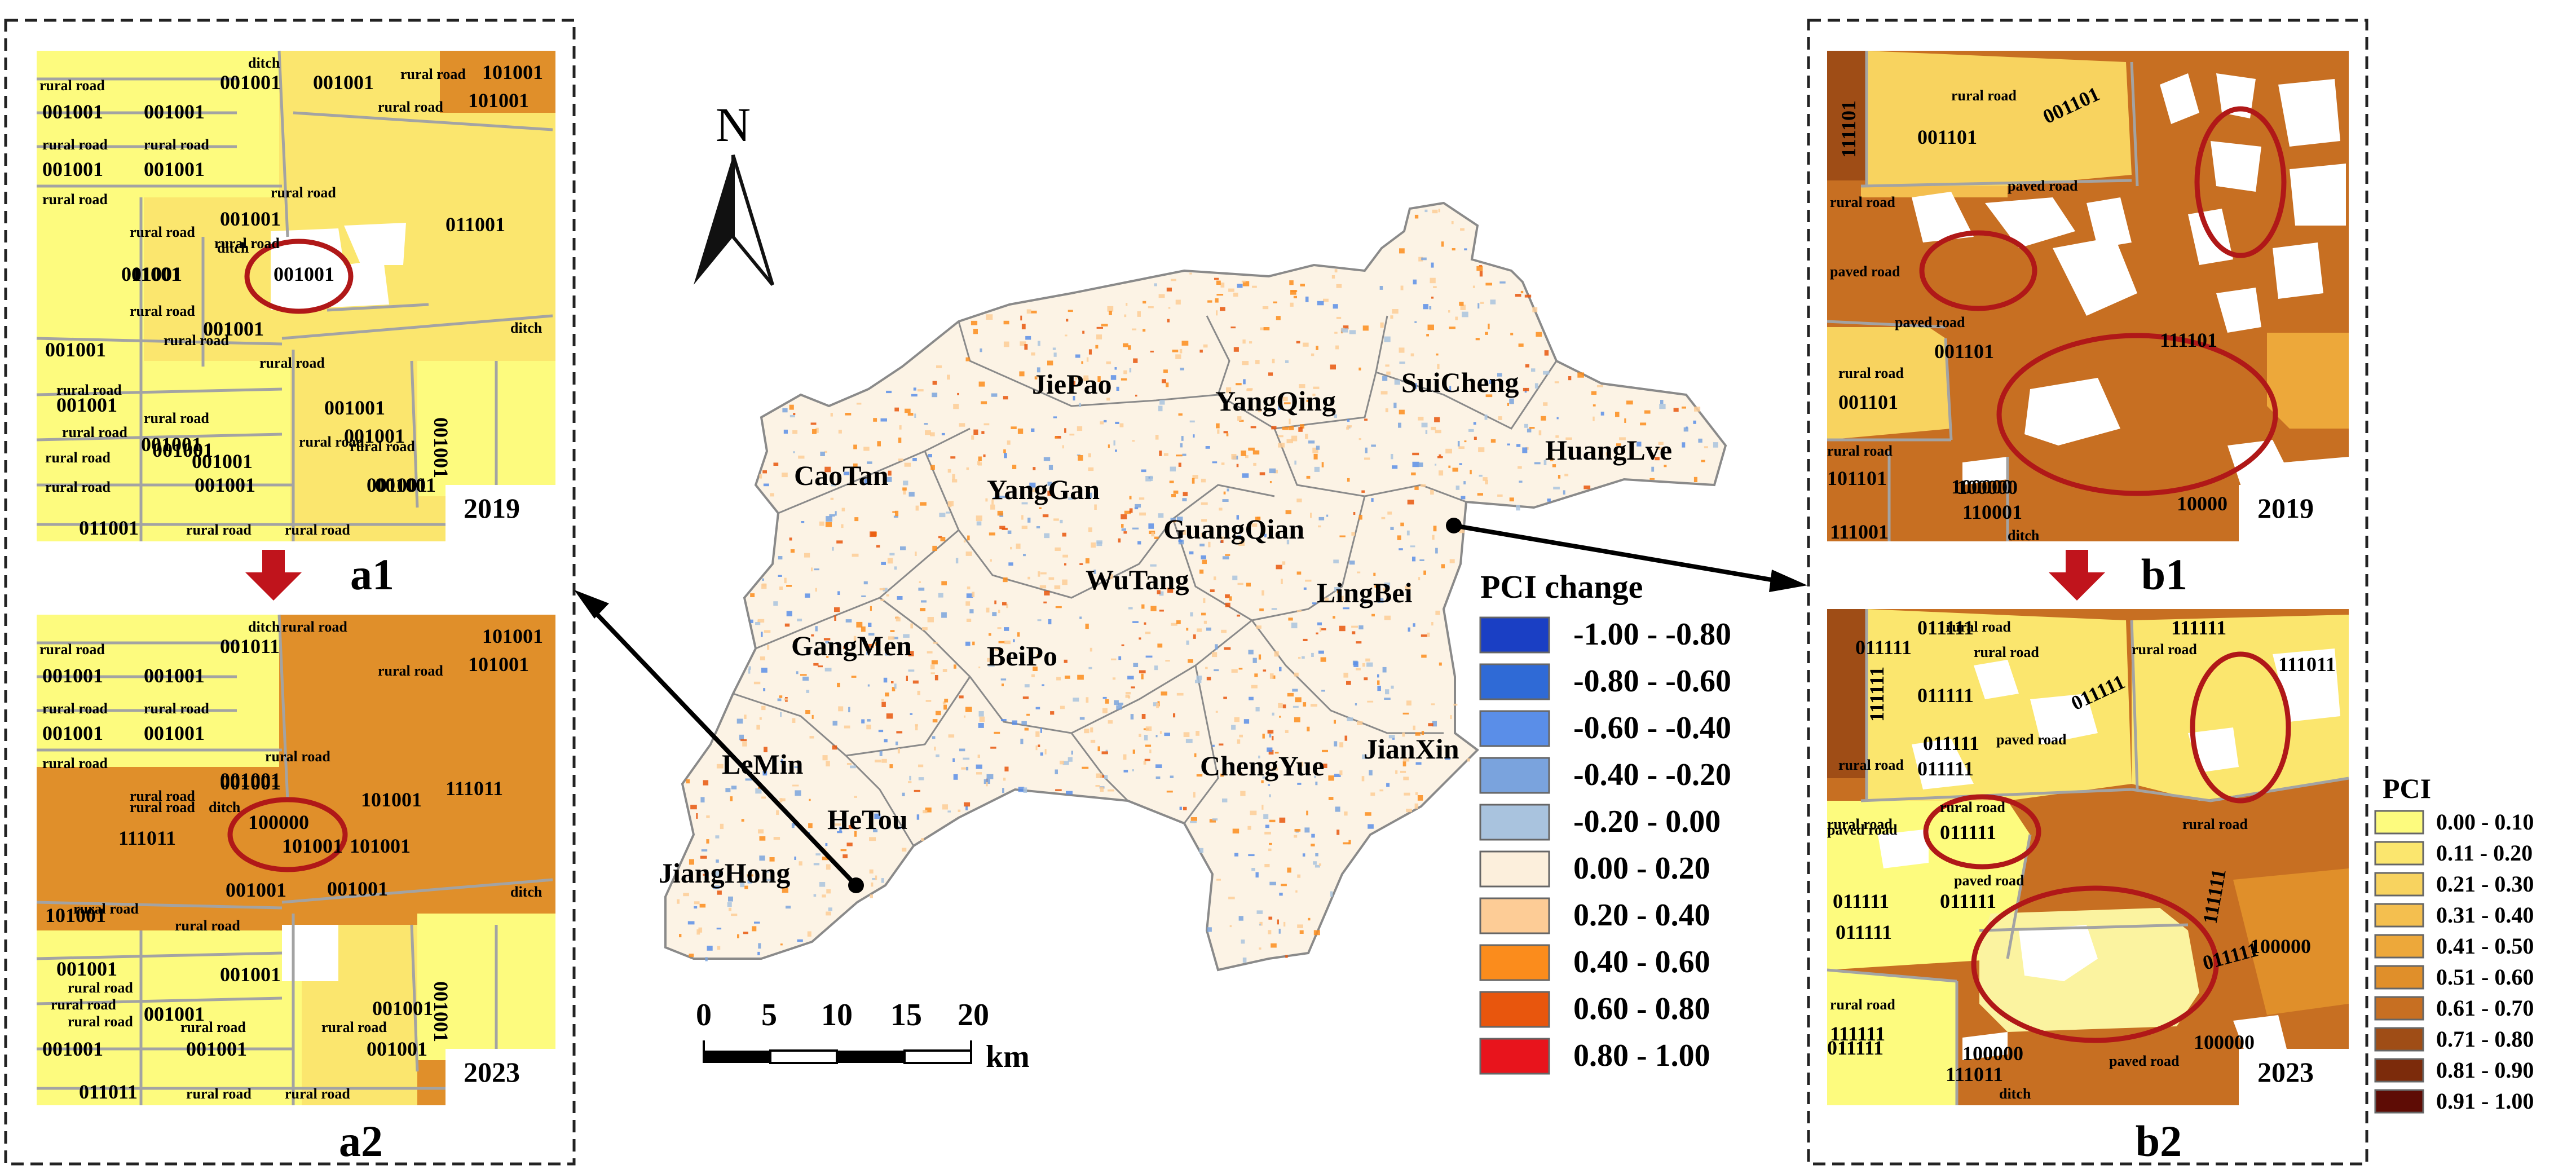 This screenshot has height=1169, width=2576. What do you see at coordinates (512, 636) in the screenshot?
I see `parcel-code-label: 101001` at bounding box center [512, 636].